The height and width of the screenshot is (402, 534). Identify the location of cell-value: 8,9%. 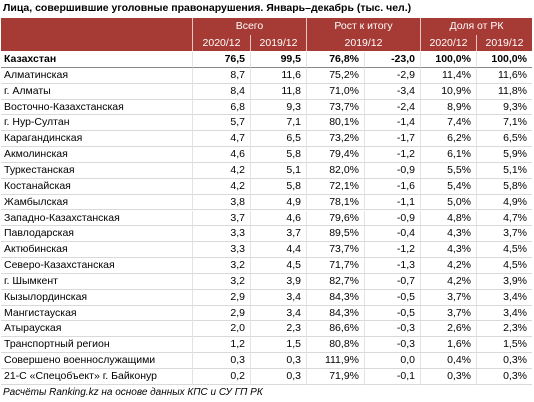
(448, 107).